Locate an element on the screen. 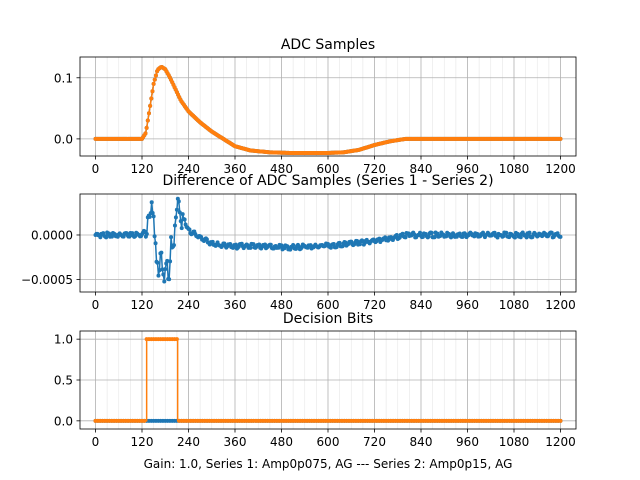 The height and width of the screenshot is (480, 640). difference-xtick-label: 1080 is located at coordinates (514, 305).